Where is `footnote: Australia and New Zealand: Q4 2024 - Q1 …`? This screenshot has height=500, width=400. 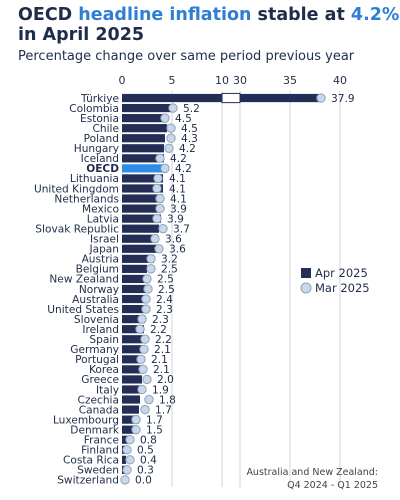 footnote: Australia and New Zealand: Q4 2024 - Q1 … is located at coordinates (312, 479).